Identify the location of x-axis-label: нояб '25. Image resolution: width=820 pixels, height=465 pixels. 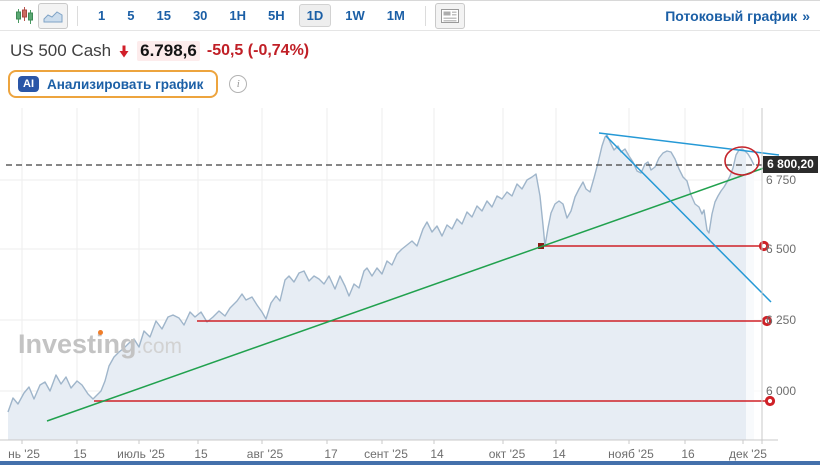
(631, 454).